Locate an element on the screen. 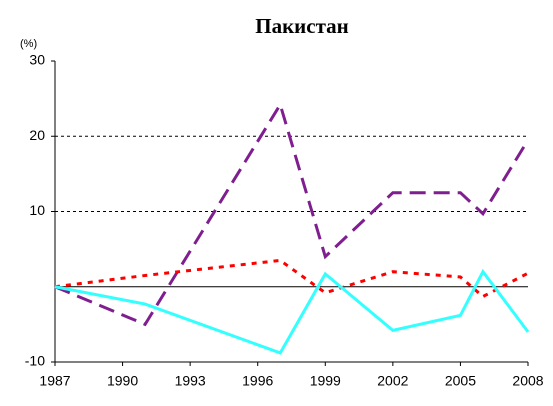  x-tick-label: 1993 is located at coordinates (190, 381).